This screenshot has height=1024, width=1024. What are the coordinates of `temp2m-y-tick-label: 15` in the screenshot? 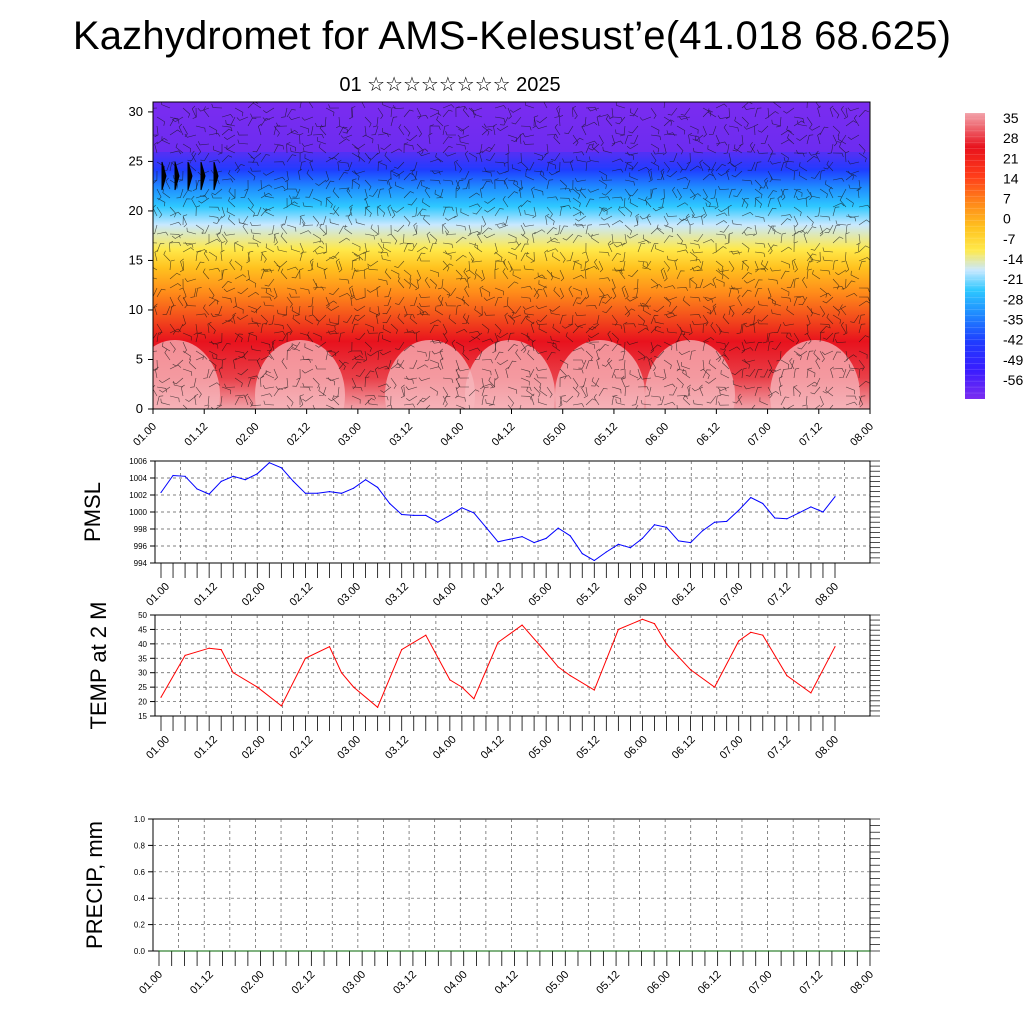 It's located at (142, 716).